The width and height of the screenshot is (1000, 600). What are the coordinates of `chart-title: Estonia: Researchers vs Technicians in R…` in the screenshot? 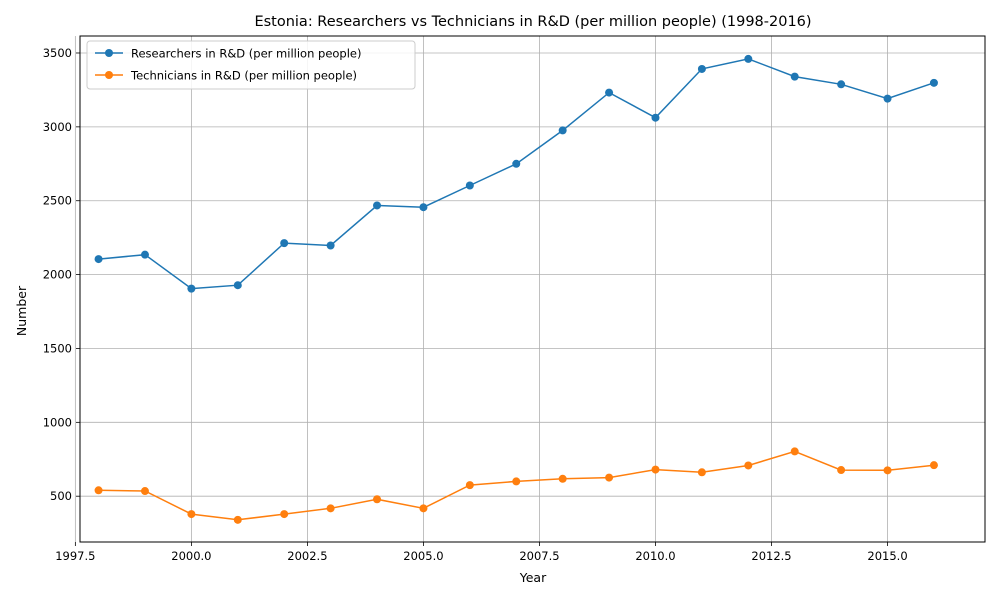 It's located at (532, 22).